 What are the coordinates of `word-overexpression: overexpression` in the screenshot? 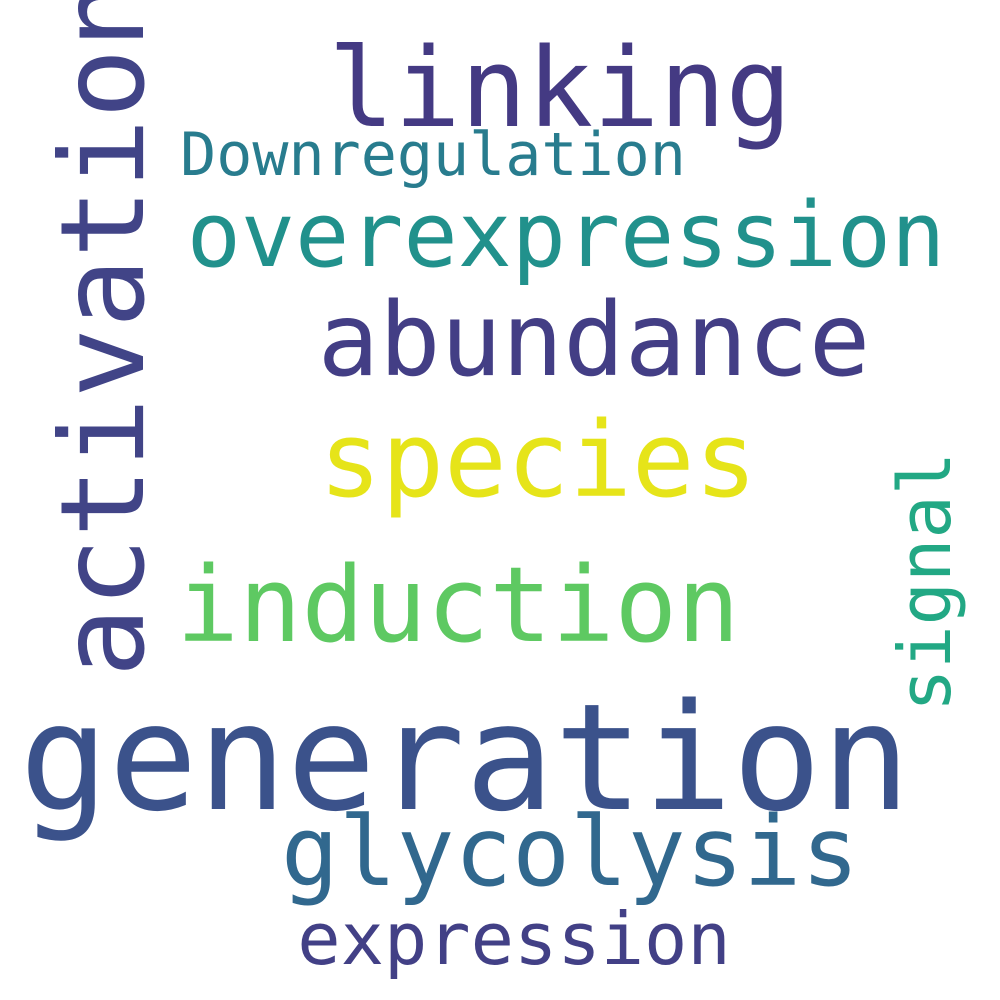 It's located at (566, 235).